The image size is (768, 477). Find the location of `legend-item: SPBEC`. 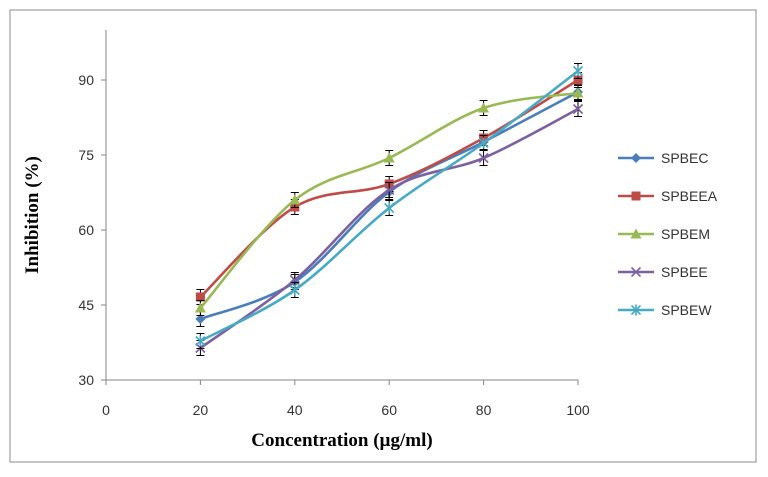

legend-item: SPBEC is located at coordinates (663, 158).